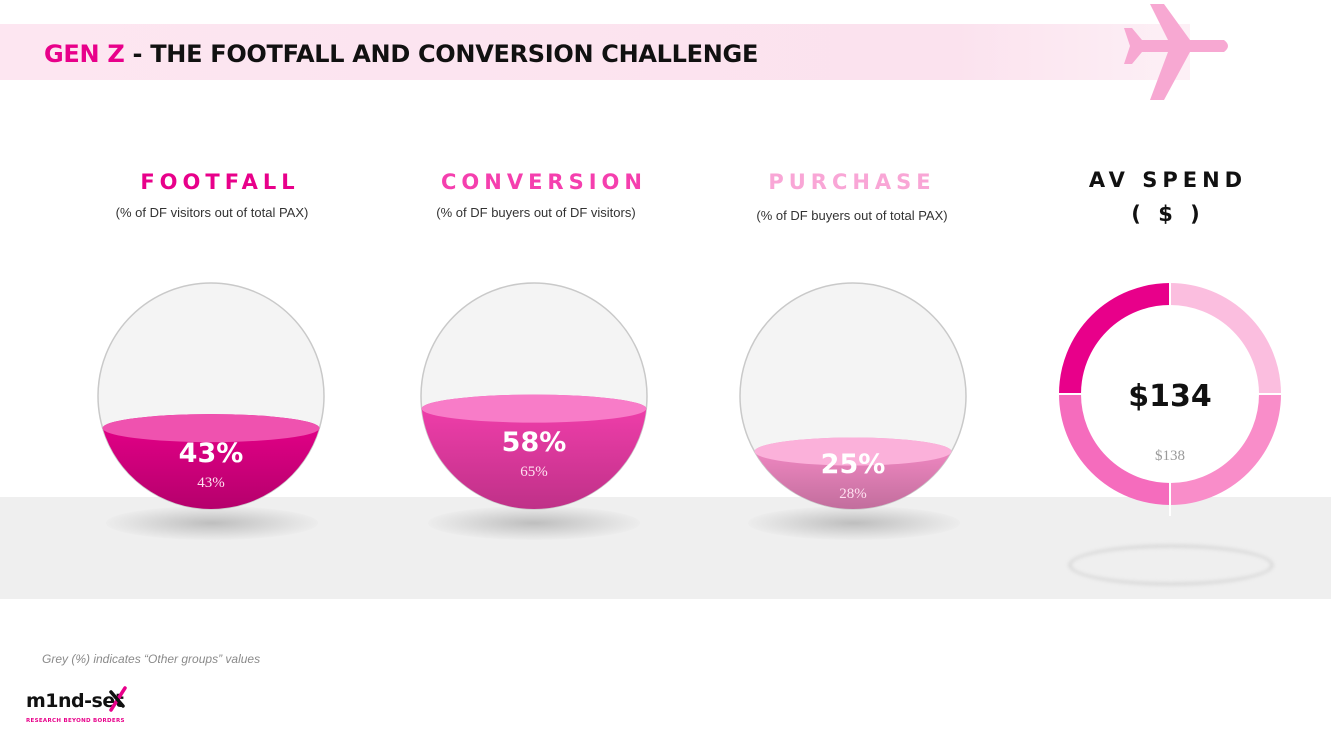 Image resolution: width=1331 pixels, height=735 pixels. Describe the element at coordinates (75, 701) in the screenshot. I see `logo-wordmark: m1nd-set` at that location.